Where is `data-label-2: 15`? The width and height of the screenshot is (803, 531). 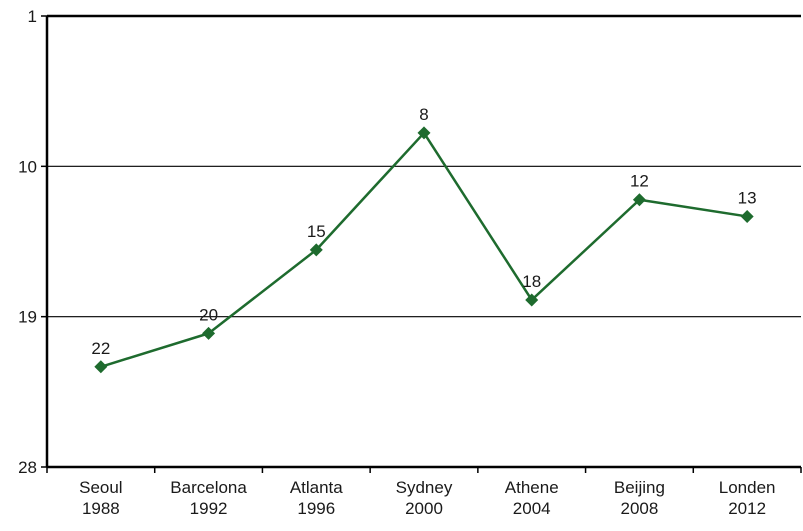
data-label-2: 15 is located at coordinates (316, 231).